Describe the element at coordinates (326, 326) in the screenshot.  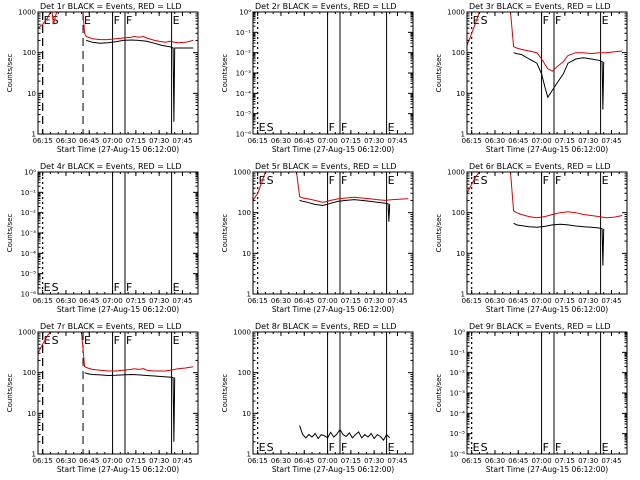
I see `panel-title: Det 8r BLACK = Events, RED = LLD` at that location.